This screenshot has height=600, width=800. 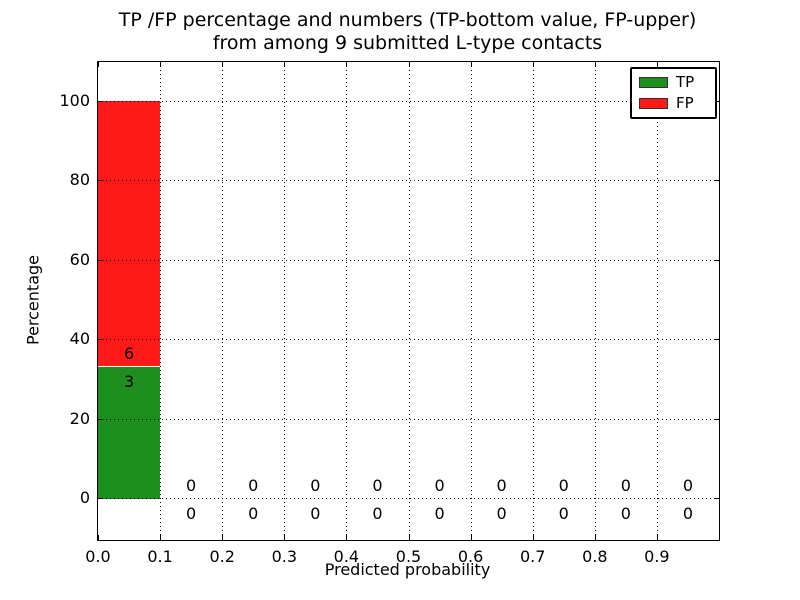 I want to click on tick-left-y80, so click(x=100, y=181).